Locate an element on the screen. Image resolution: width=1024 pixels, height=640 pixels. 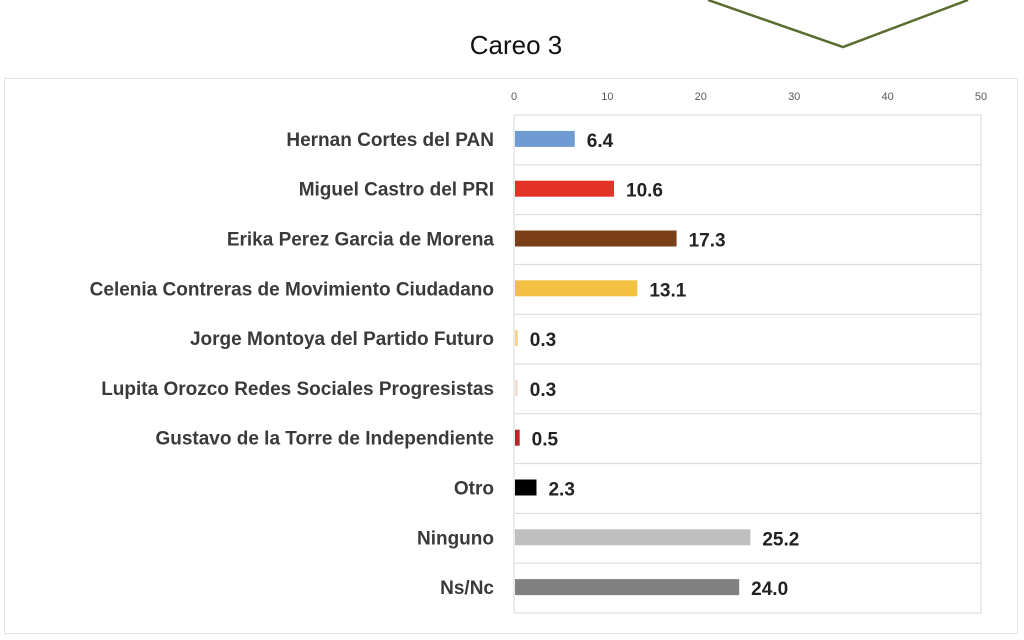
chart-title: Careo 3 is located at coordinates (516, 45).